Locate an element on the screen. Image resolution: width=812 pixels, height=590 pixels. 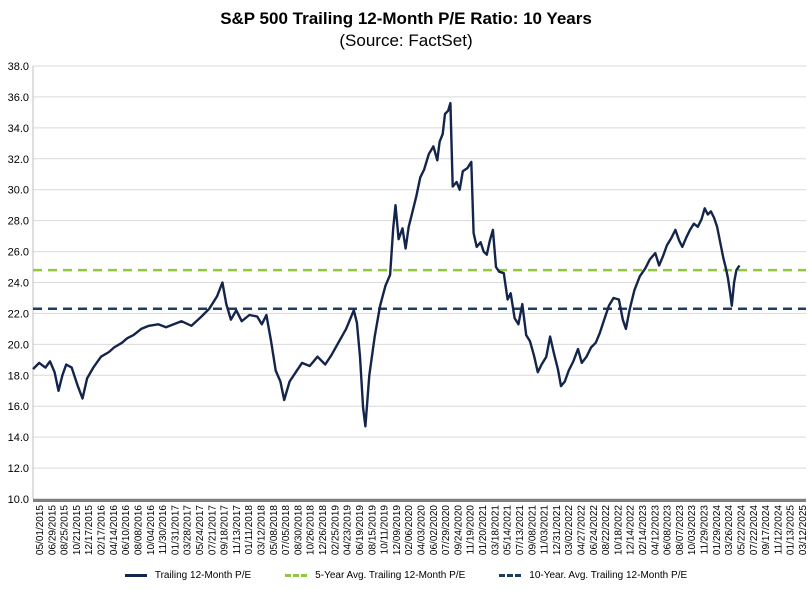
x-tick-label: 01/29/2024 is located at coordinates (717, 530).